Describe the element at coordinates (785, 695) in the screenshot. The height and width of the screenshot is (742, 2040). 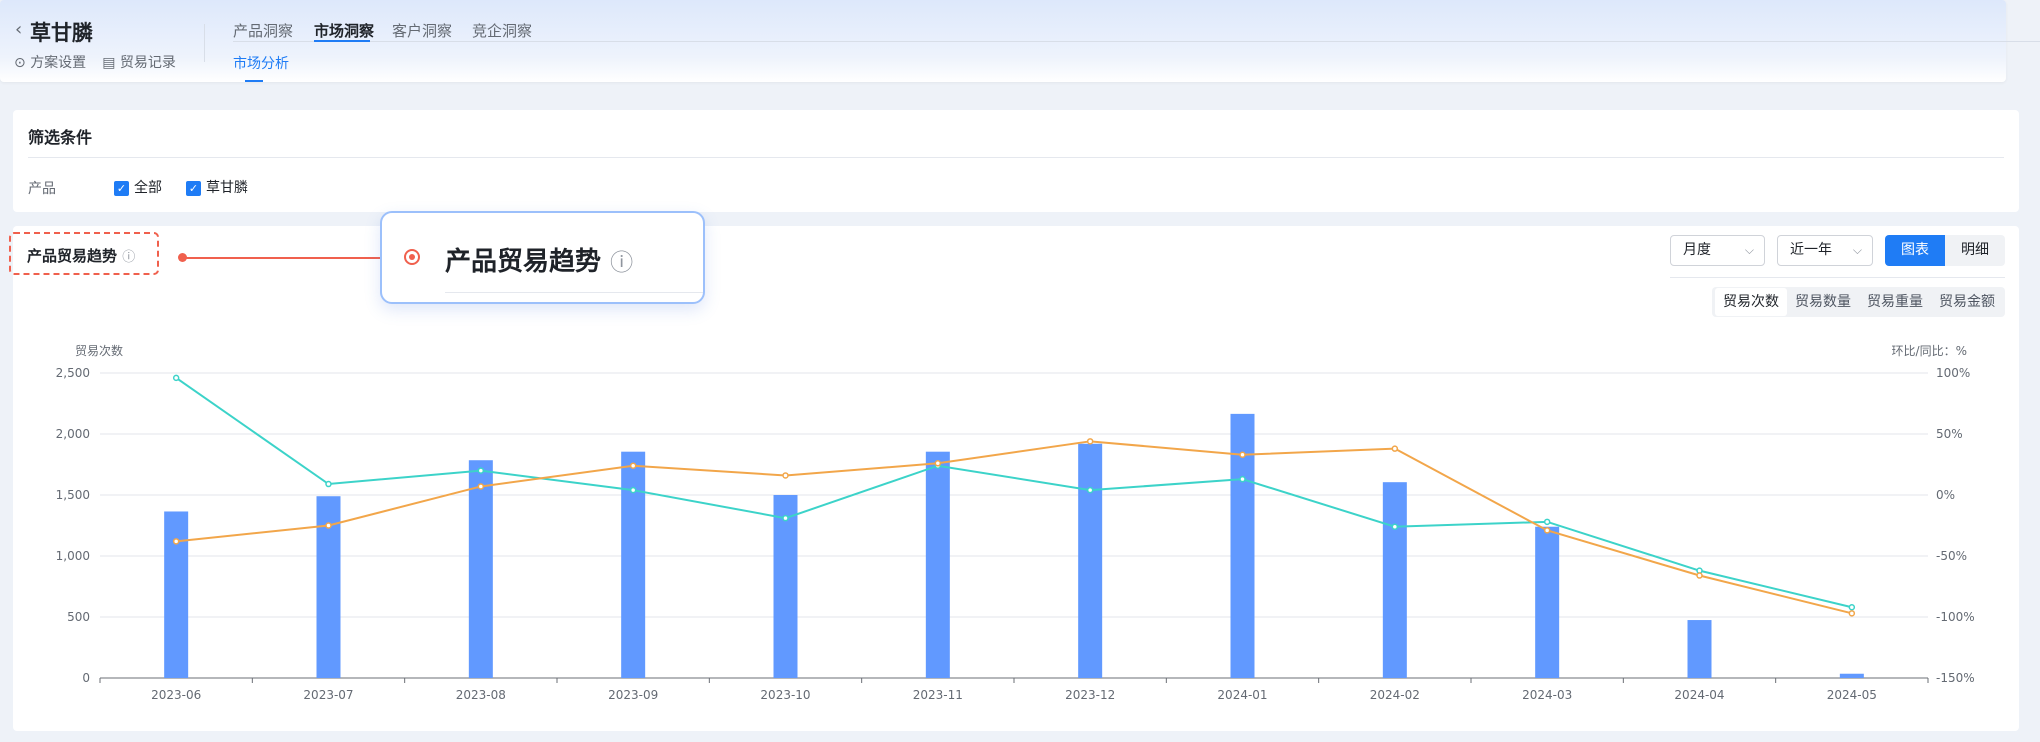
I see `x-tick-label: 2023-10` at that location.